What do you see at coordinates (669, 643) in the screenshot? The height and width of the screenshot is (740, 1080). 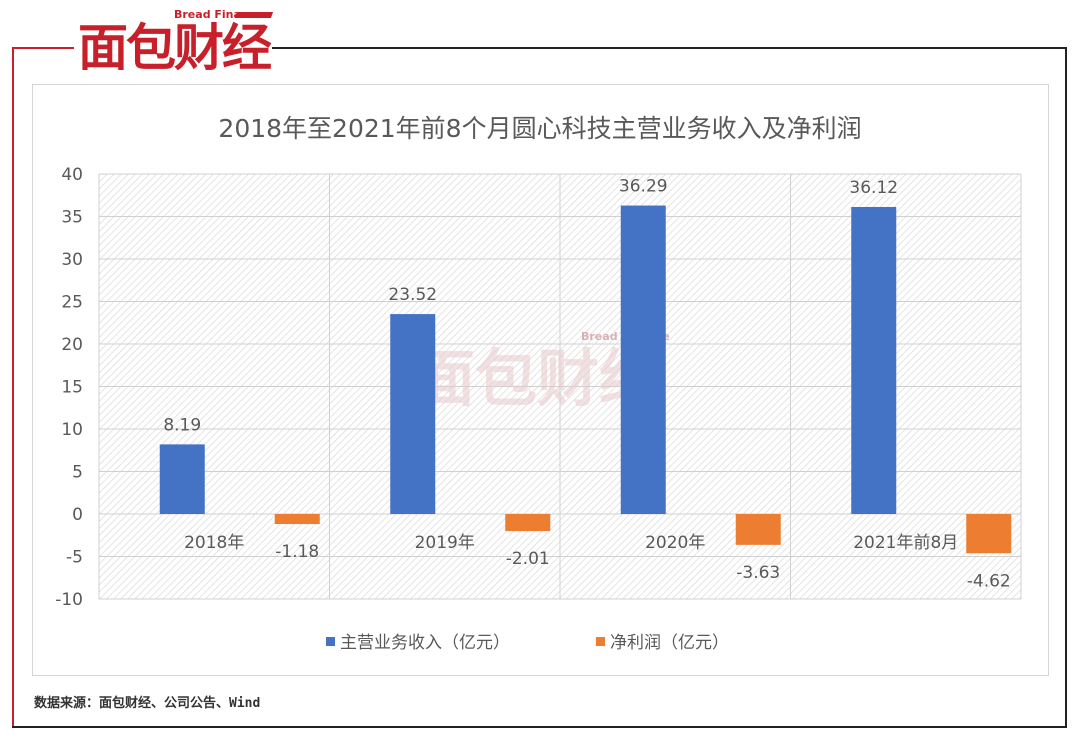 I see `legend-label-profit: 净利润（亿元）` at bounding box center [669, 643].